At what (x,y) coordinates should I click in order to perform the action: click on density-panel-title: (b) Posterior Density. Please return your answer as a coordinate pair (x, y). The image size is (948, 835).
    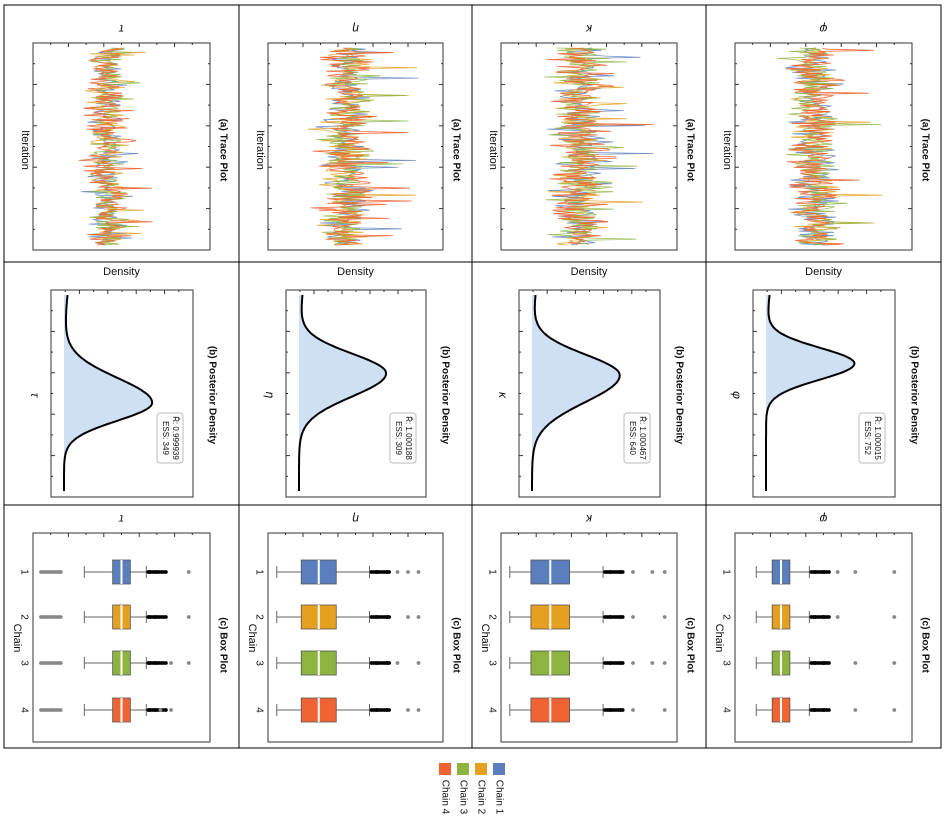
    Looking at the image, I should click on (444, 395).